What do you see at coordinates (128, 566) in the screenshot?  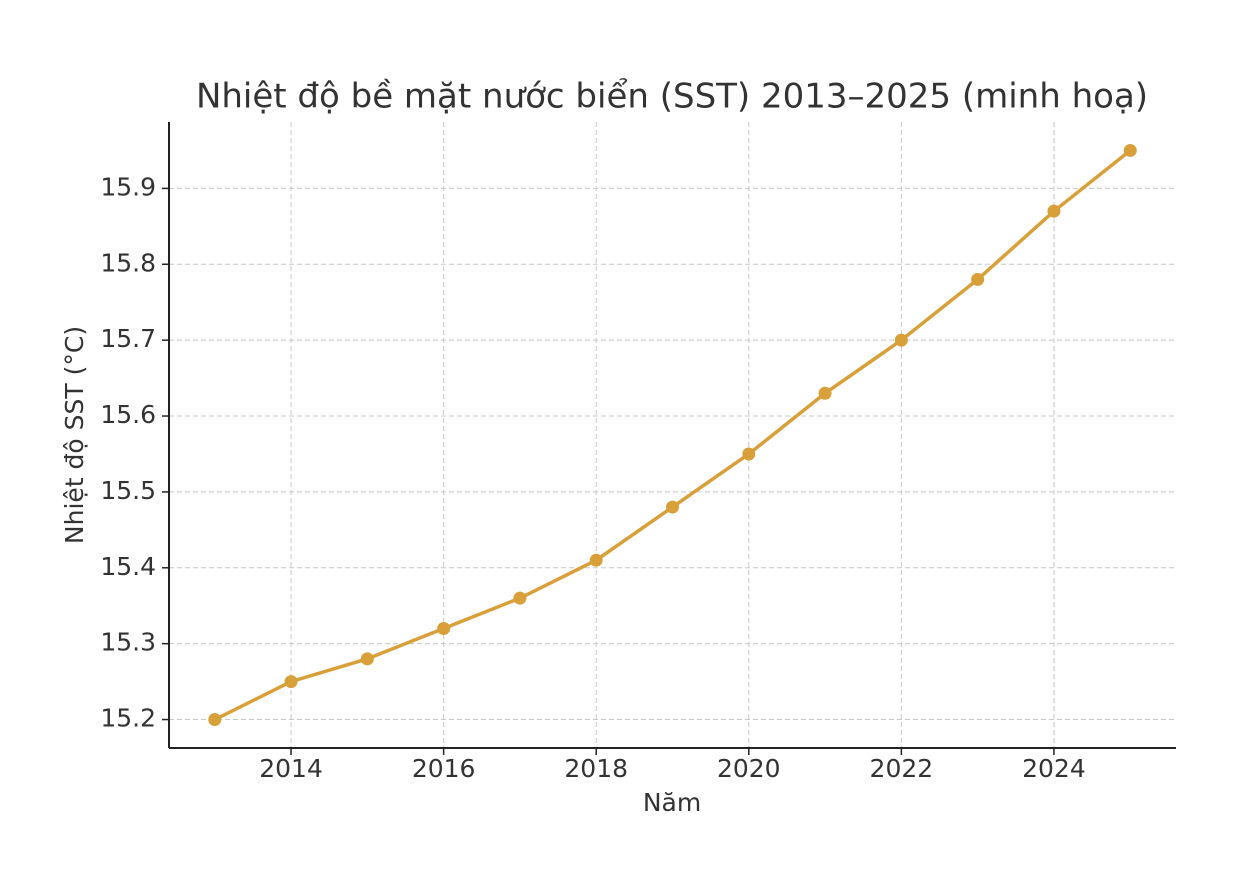 I see `y-tick-label: 15.4` at bounding box center [128, 566].